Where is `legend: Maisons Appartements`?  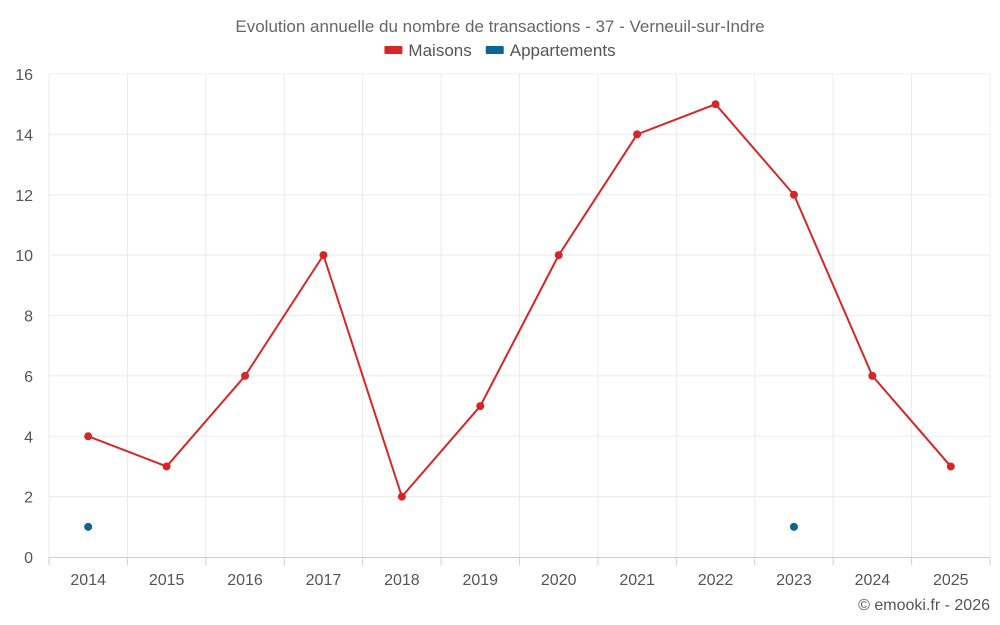
legend: Maisons Appartements is located at coordinates (500, 50).